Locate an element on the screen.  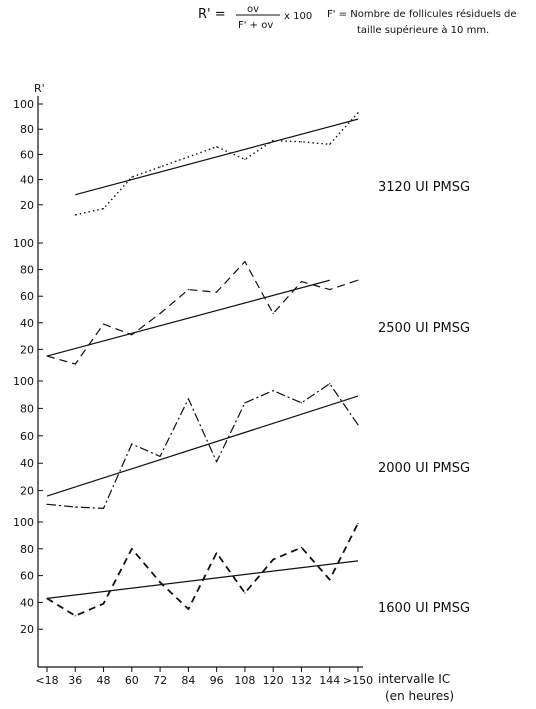
x-tick-label: <18 is located at coordinates (46, 680).